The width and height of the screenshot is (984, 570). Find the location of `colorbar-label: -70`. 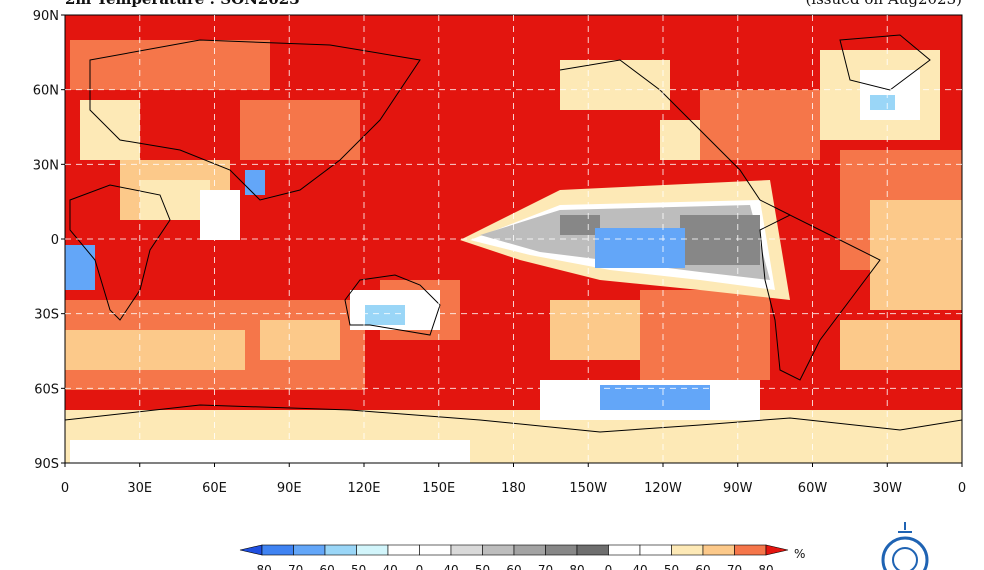

colorbar-label: -70 is located at coordinates (294, 566).